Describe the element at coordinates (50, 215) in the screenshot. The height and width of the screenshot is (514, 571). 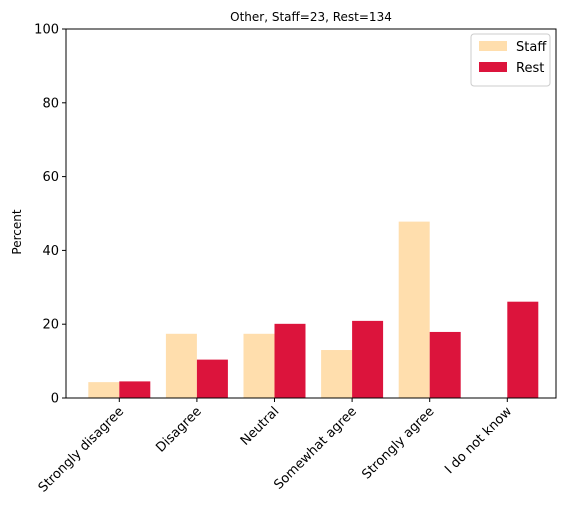
I see `y-axis-ticks: 0 20 40 60 80 100` at that location.